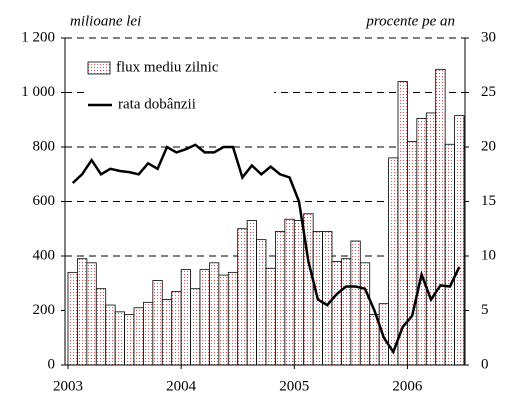  What do you see at coordinates (44, 201) in the screenshot?
I see `y-tick-label: 600` at bounding box center [44, 201].